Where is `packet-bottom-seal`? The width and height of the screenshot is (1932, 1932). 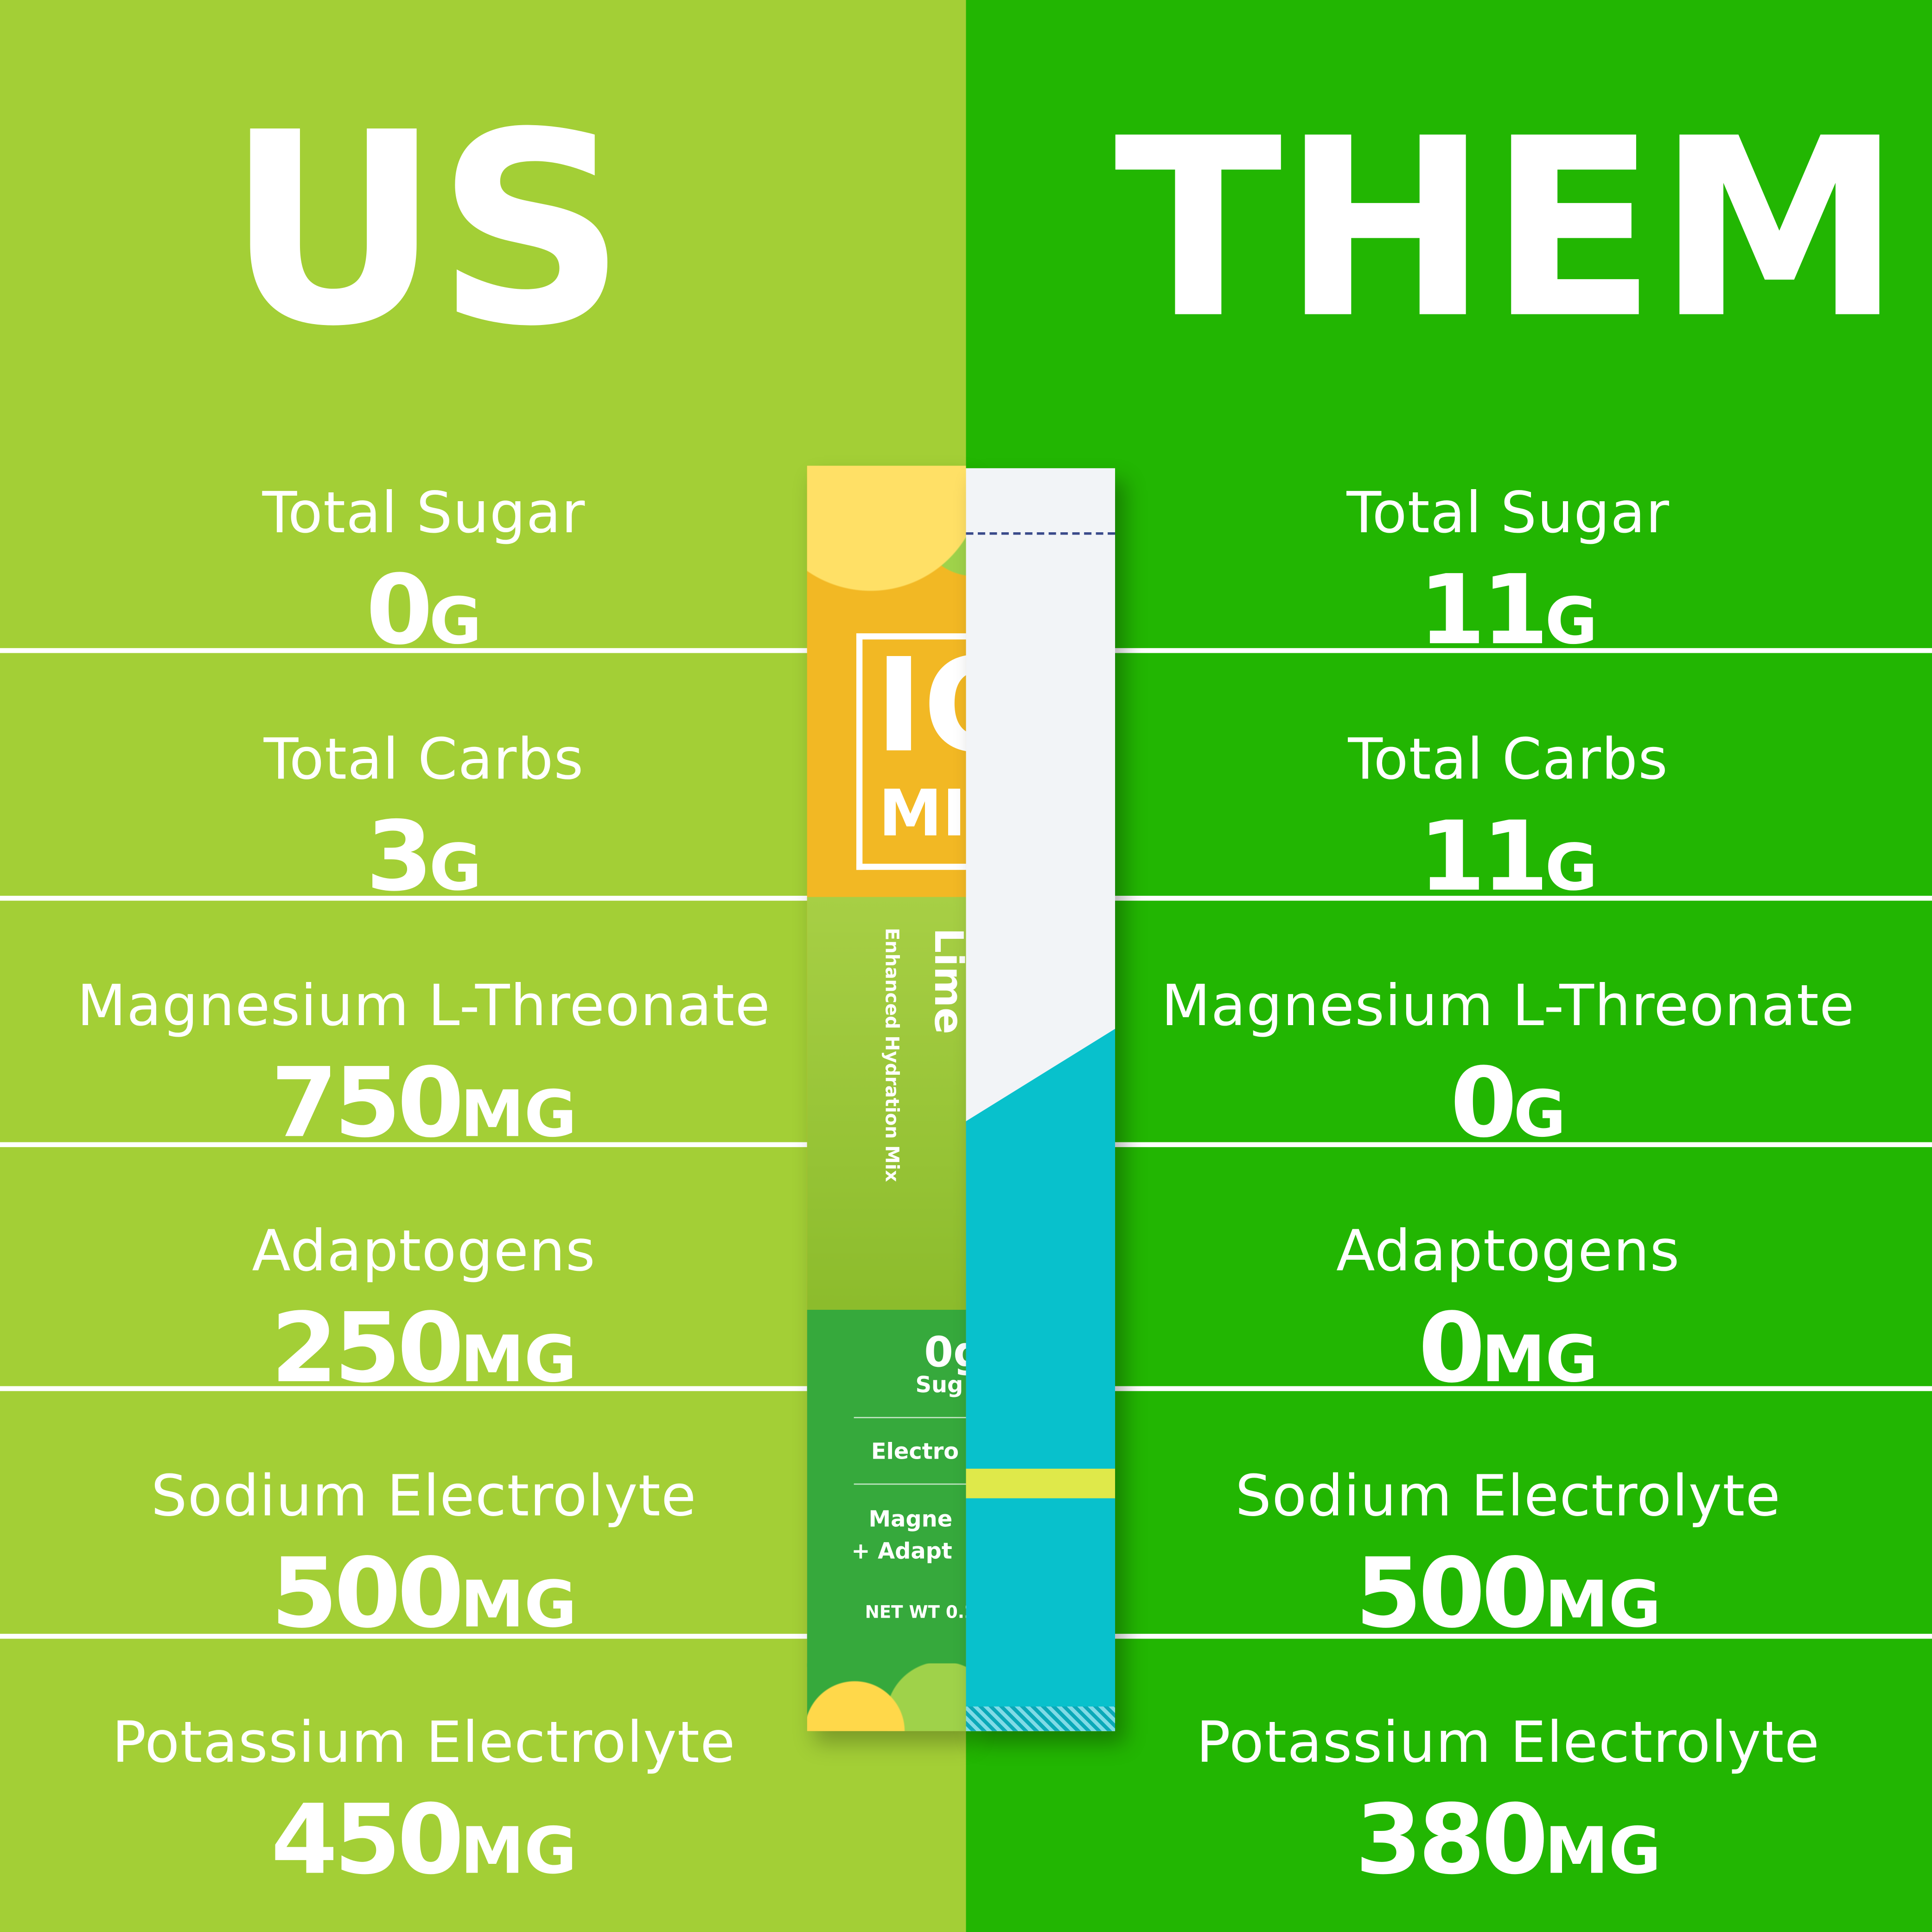 packet-bottom-seal is located at coordinates (1041, 1719).